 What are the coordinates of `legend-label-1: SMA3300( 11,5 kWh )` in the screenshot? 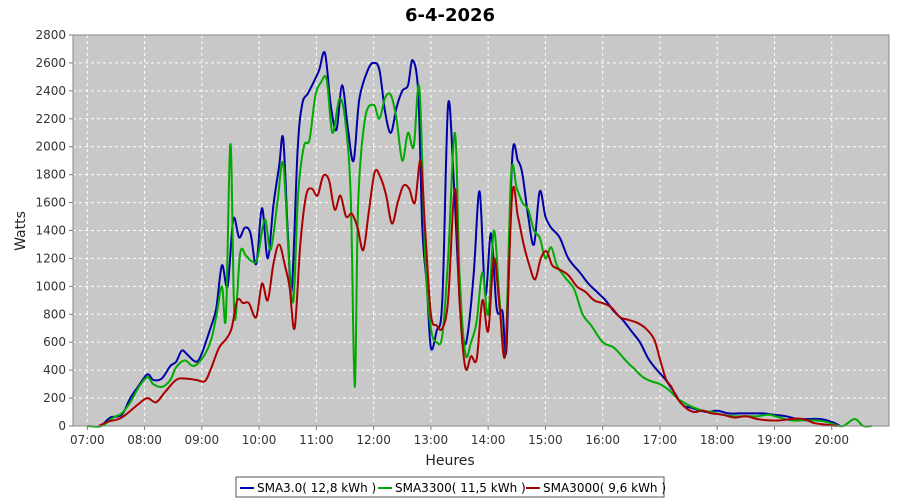 It's located at (460, 488).